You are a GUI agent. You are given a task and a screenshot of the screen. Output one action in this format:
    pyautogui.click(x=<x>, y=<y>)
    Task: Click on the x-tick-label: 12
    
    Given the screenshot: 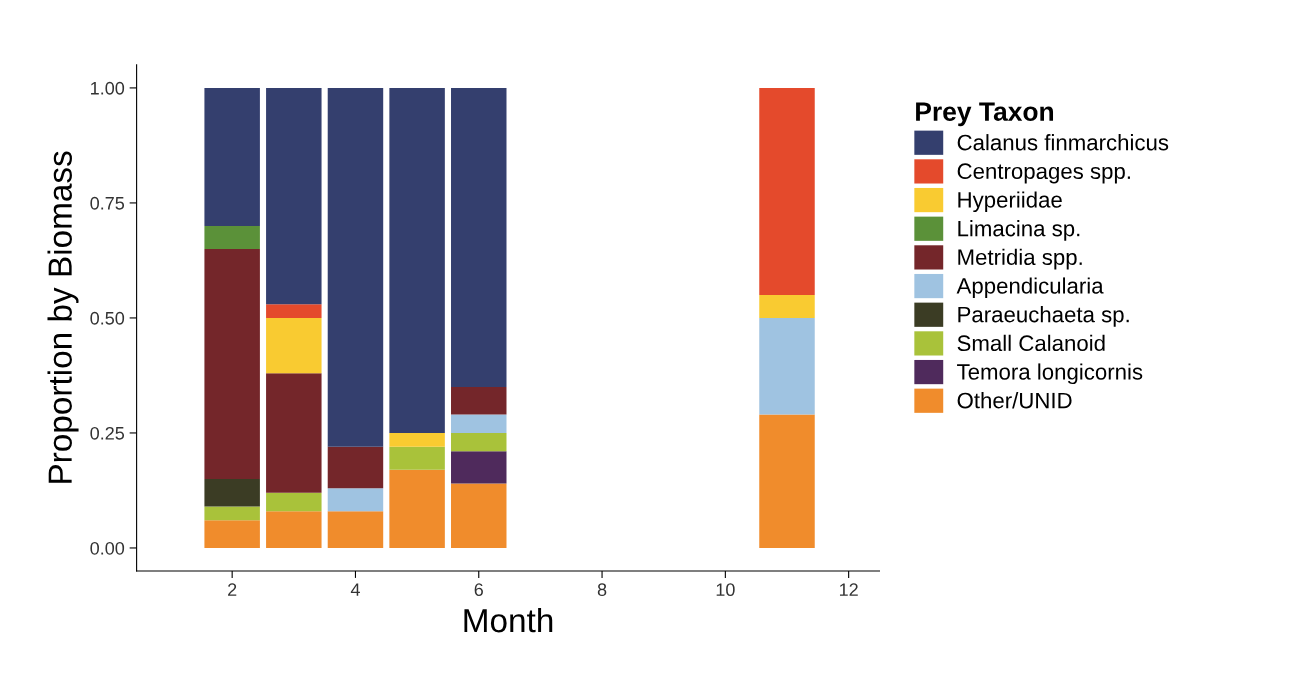 What is the action you would take?
    pyautogui.click(x=848, y=589)
    